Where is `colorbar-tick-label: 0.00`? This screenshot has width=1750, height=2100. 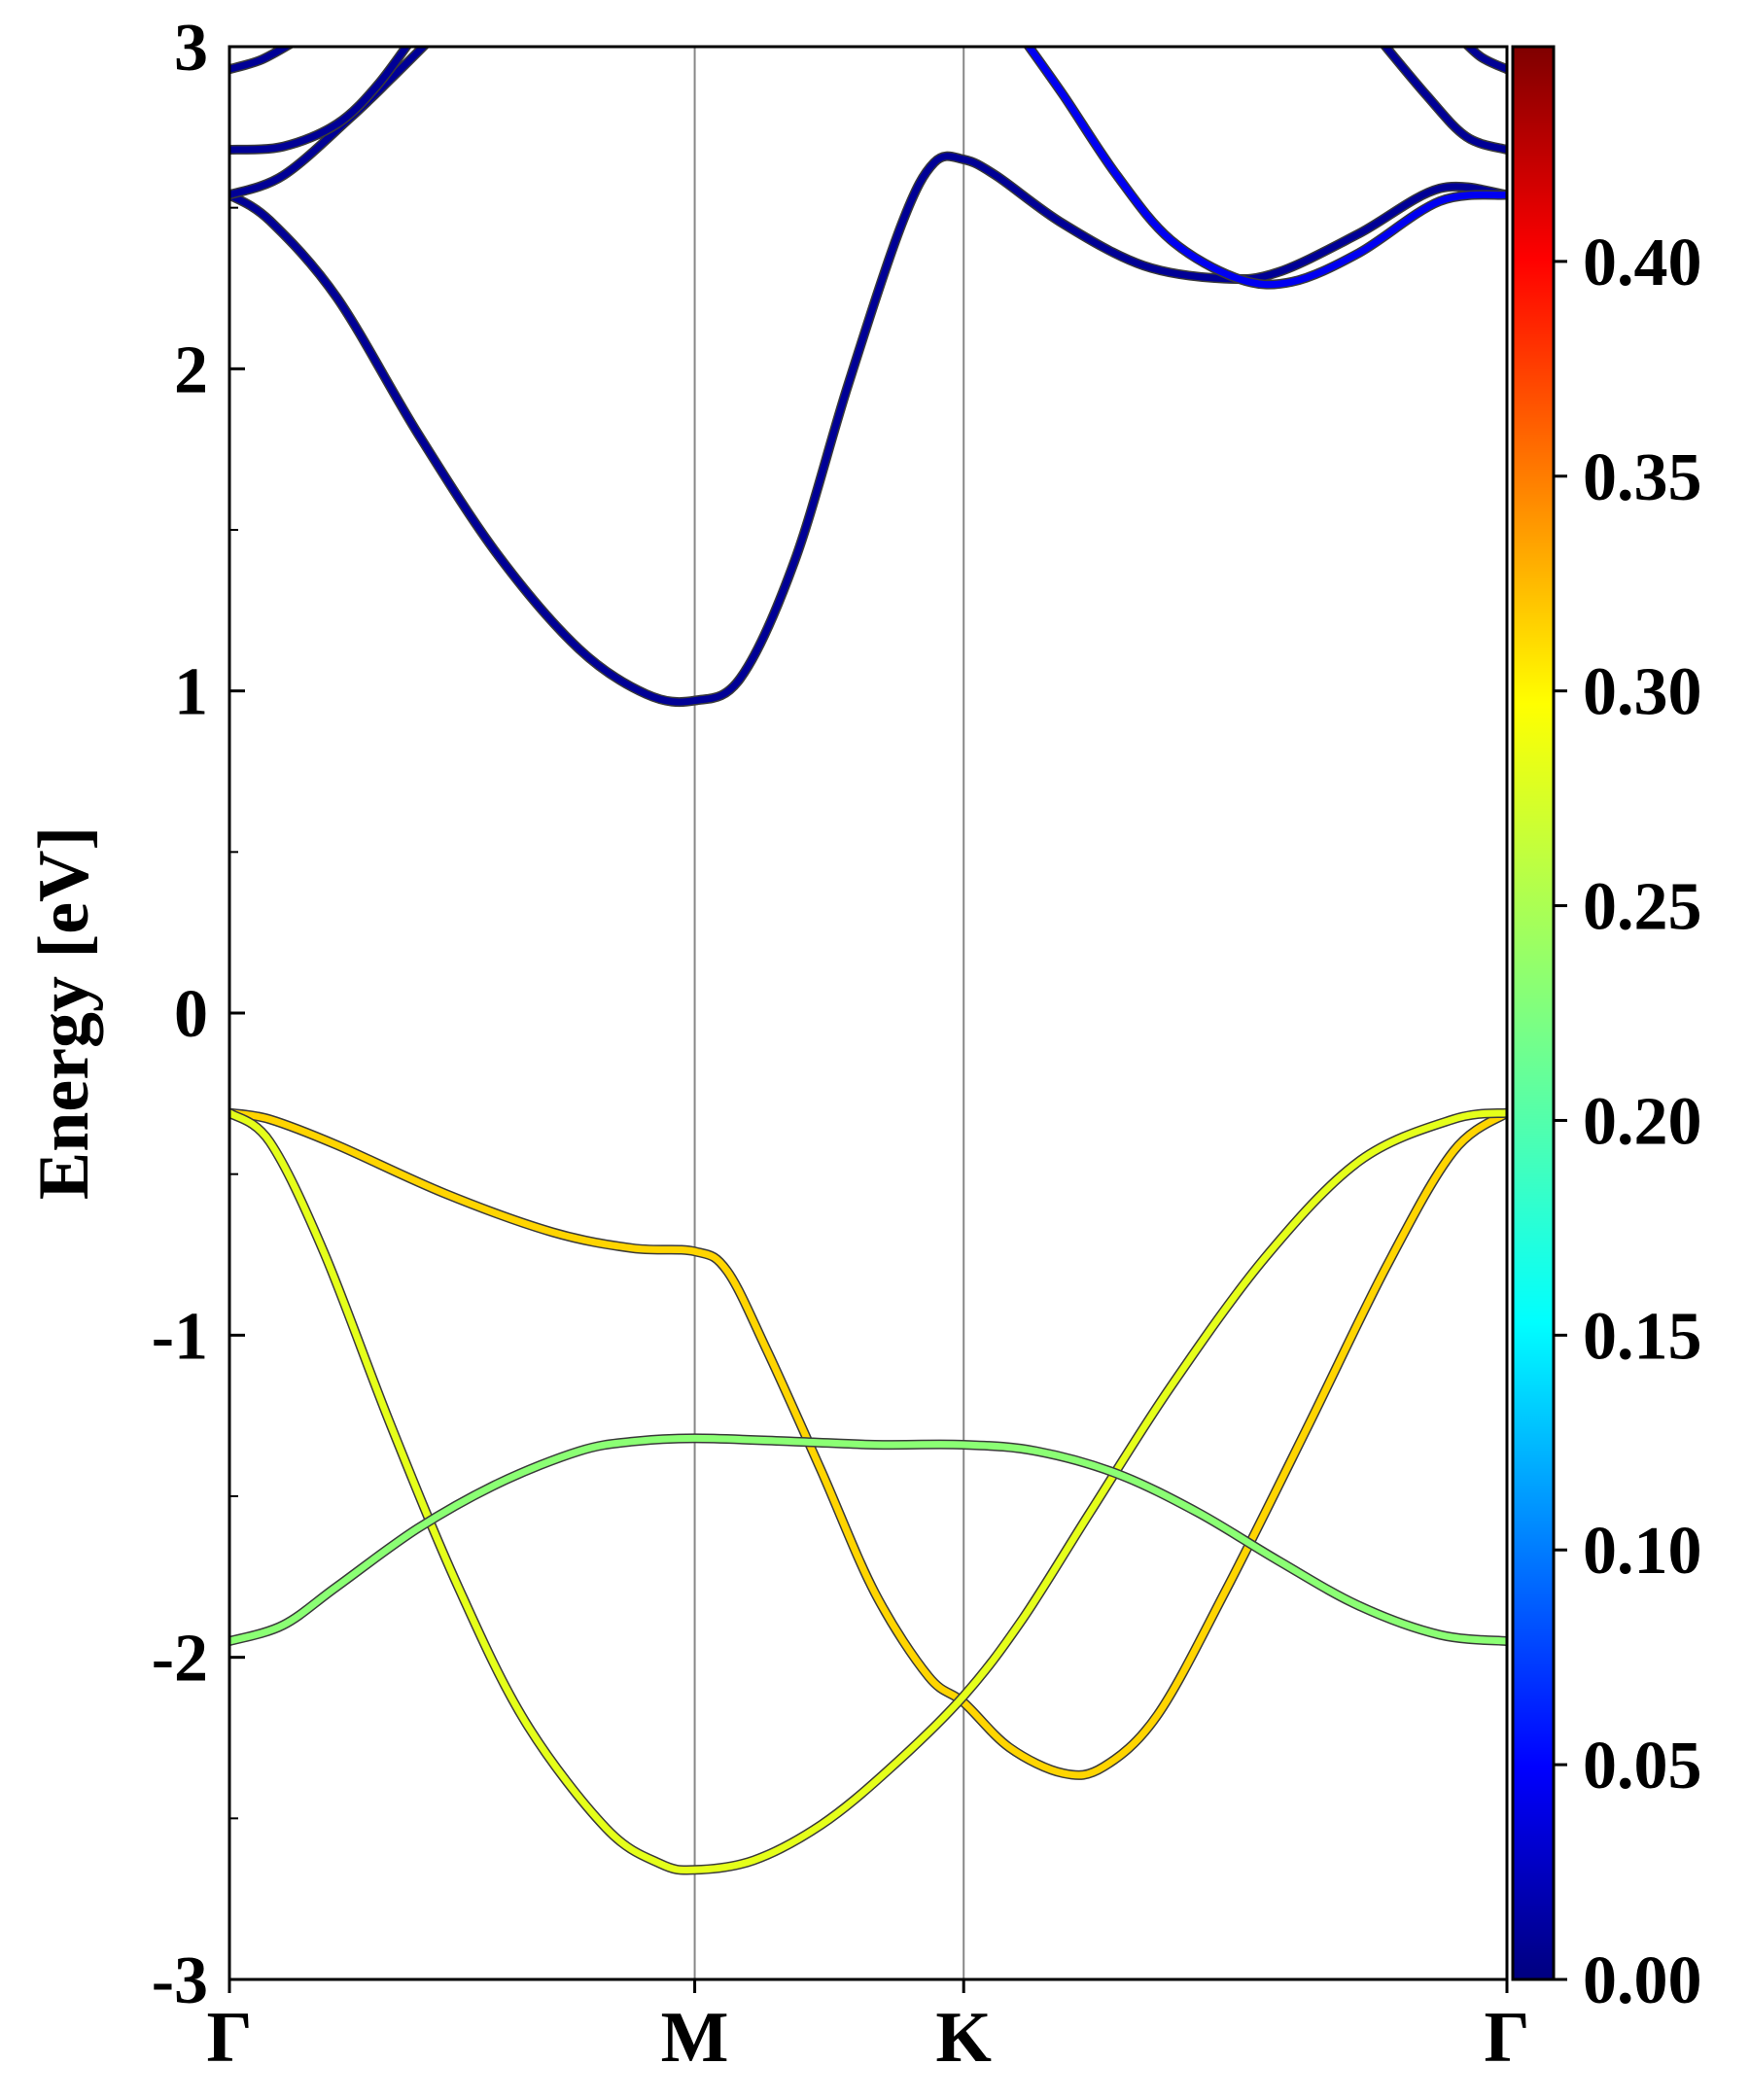
colorbar-tick-label: 0.00 is located at coordinates (1642, 1980).